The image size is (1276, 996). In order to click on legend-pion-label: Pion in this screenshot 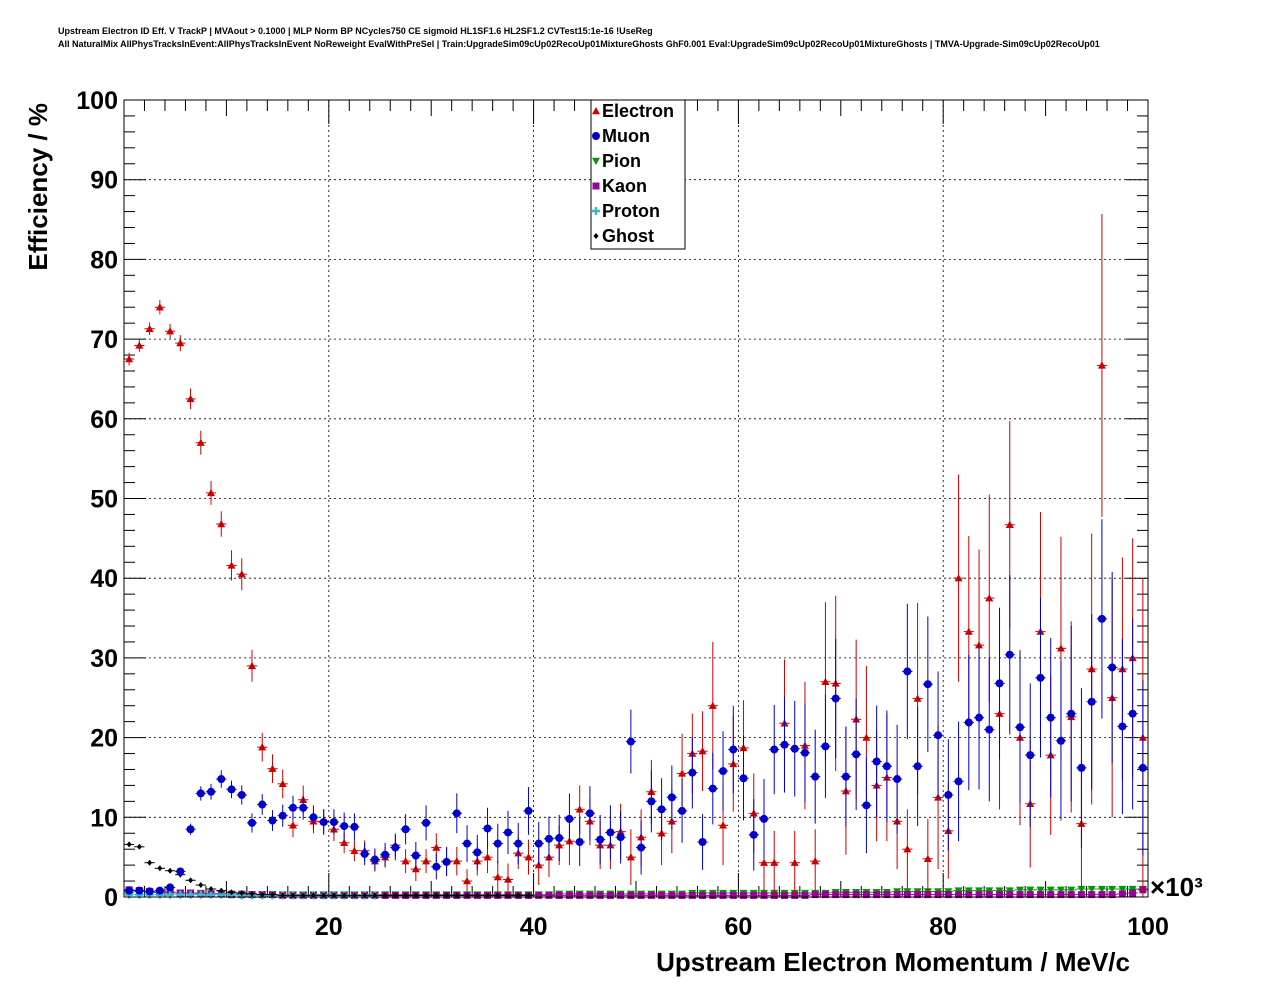, I will do `click(621, 161)`.